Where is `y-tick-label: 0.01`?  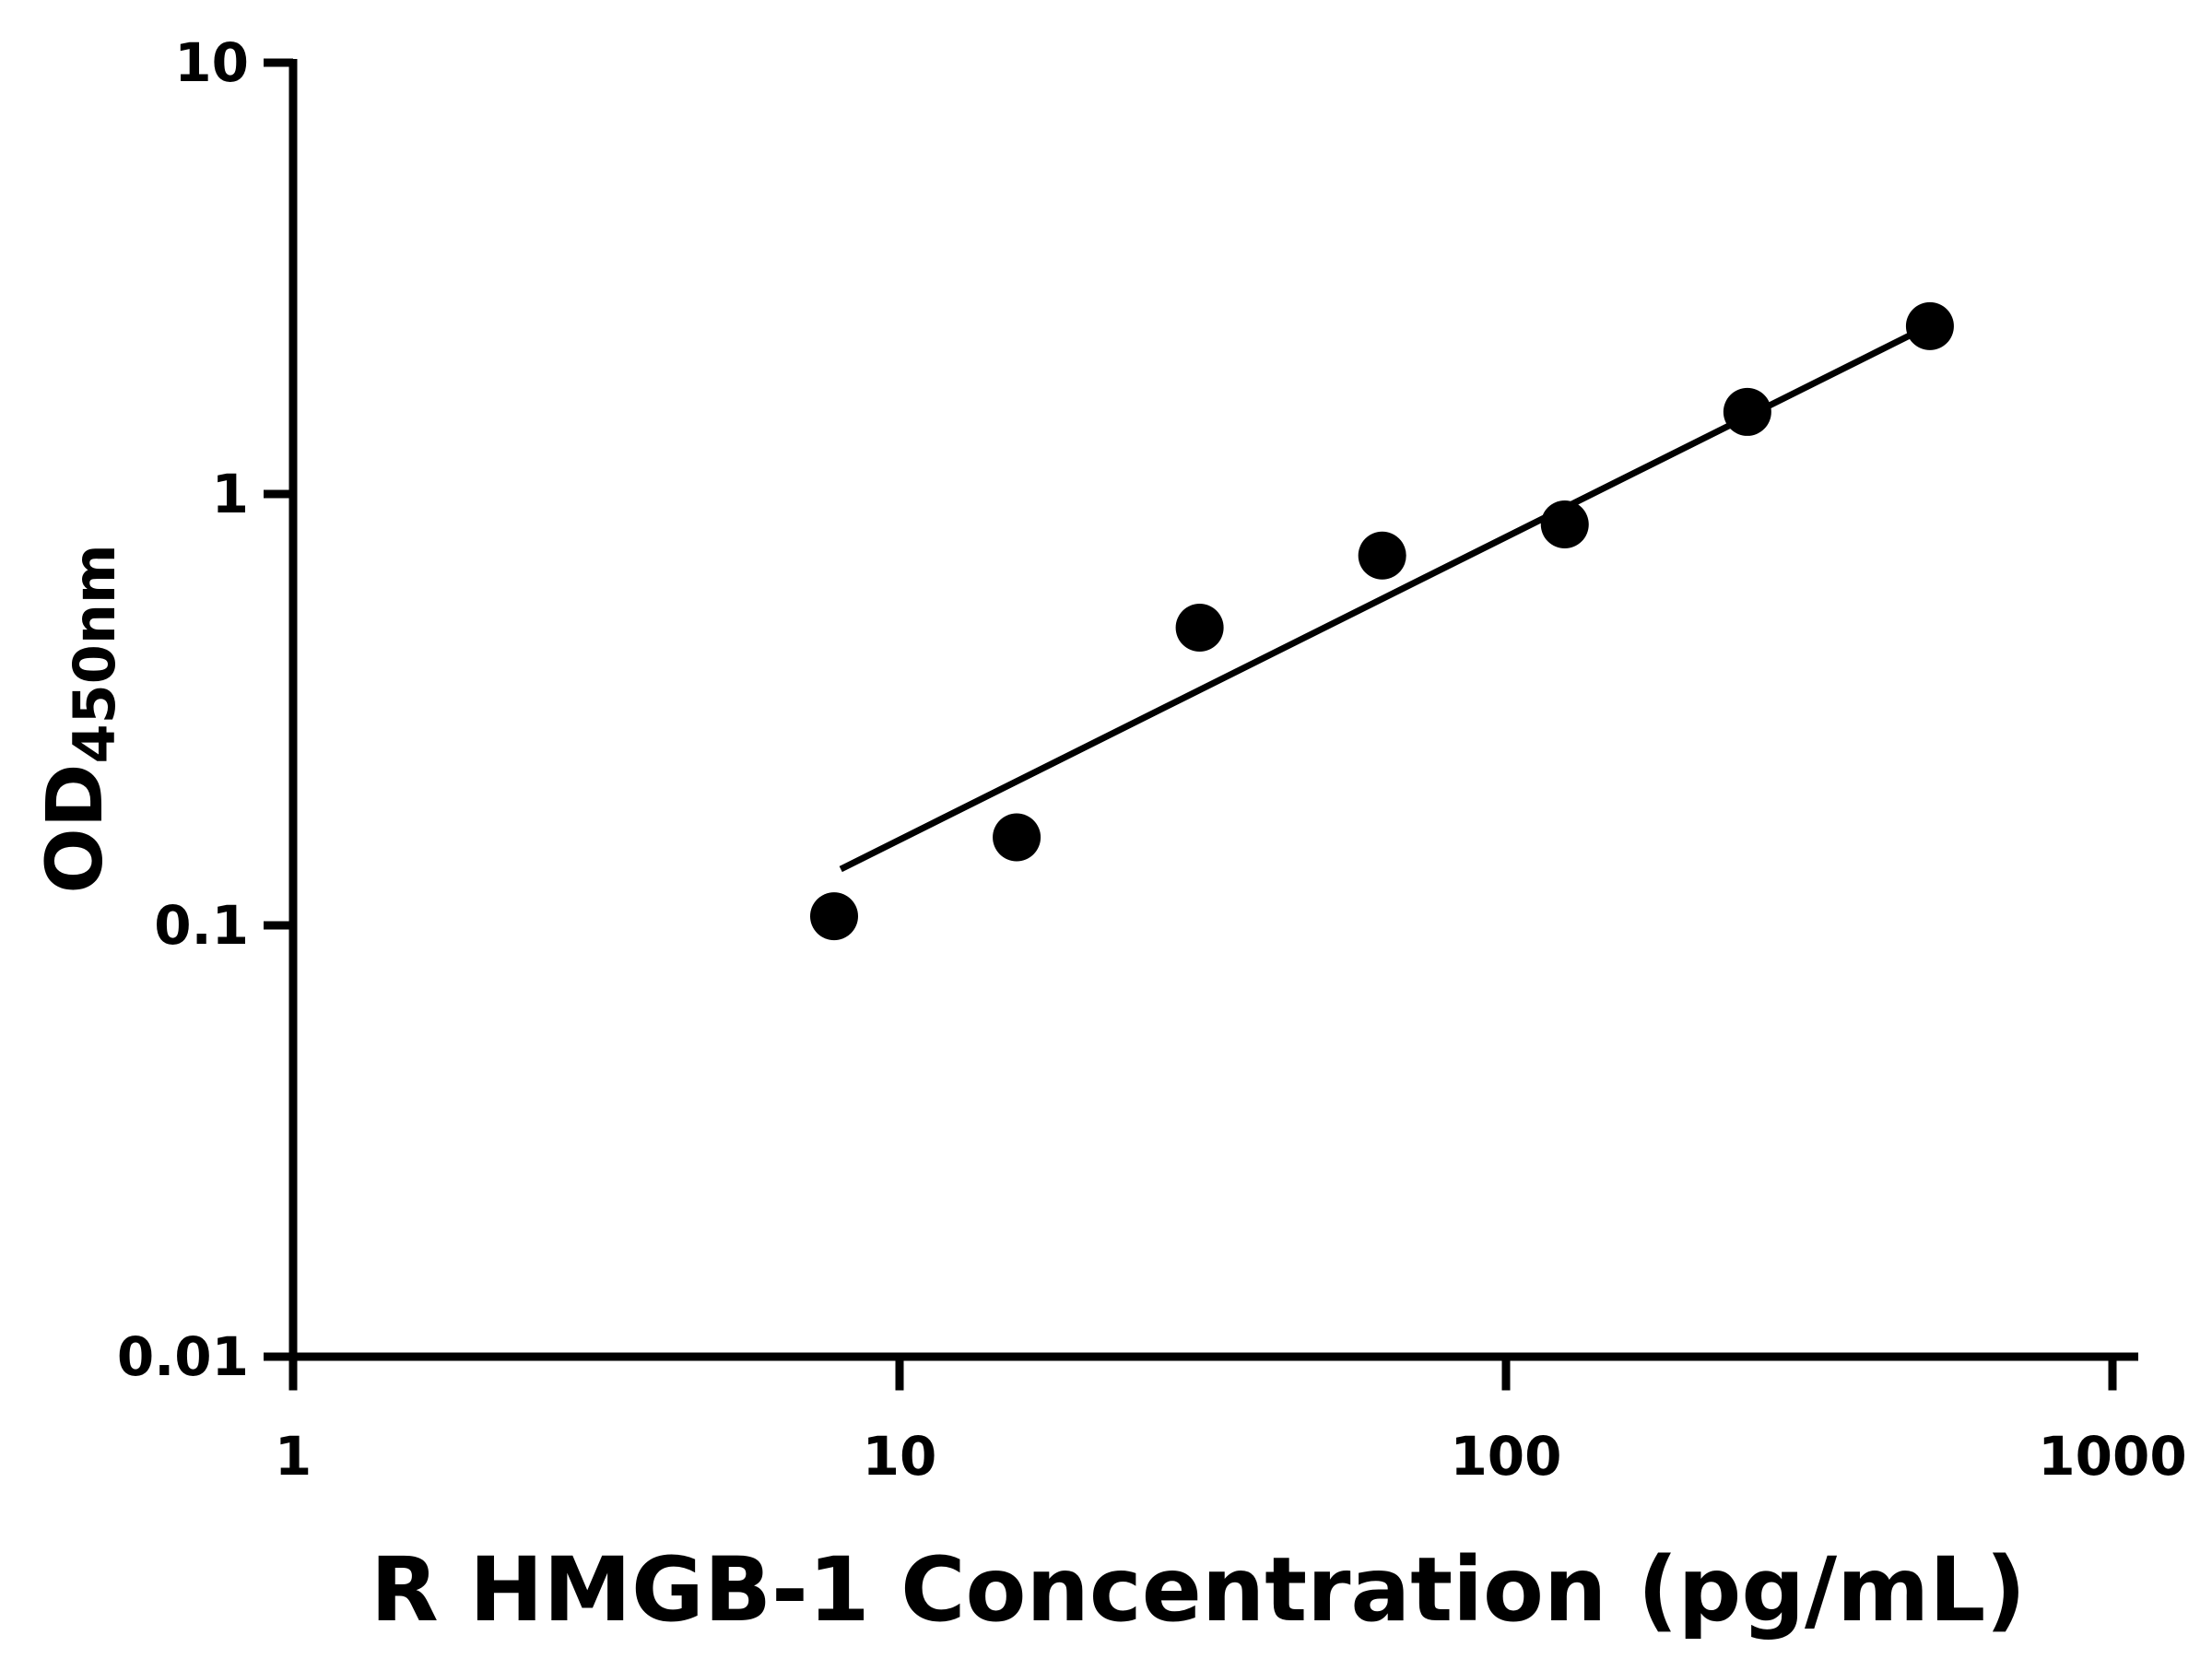
y-tick-label: 0.01 is located at coordinates (183, 1356).